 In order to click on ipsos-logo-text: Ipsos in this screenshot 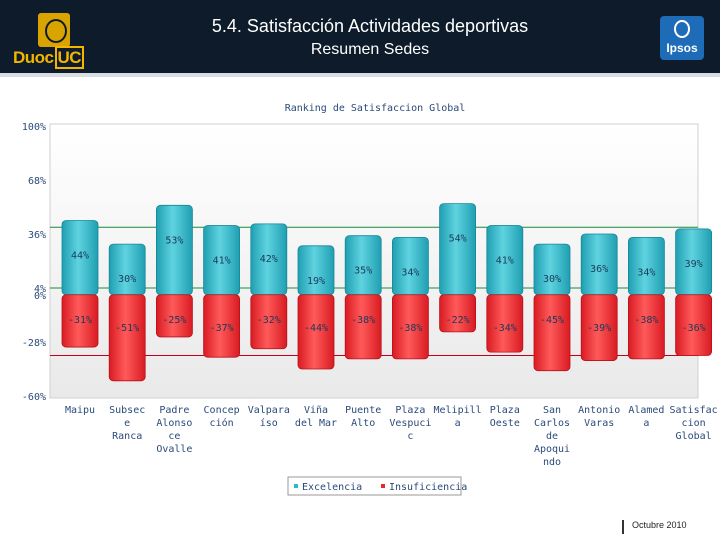, I will do `click(682, 48)`.